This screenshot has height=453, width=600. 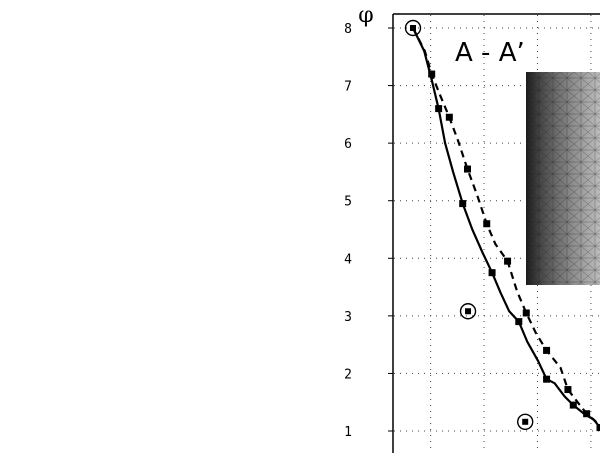 I want to click on y-tick-label: 5, so click(x=348, y=202).